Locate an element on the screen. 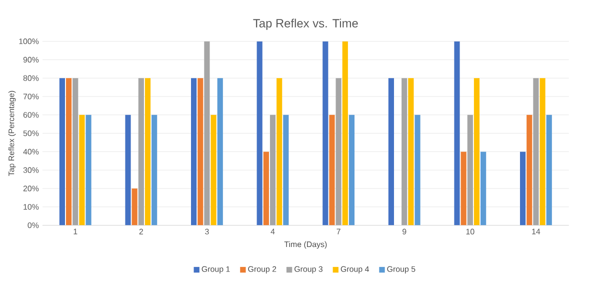  chart-title: Tap Reflex vs. Time is located at coordinates (305, 24).